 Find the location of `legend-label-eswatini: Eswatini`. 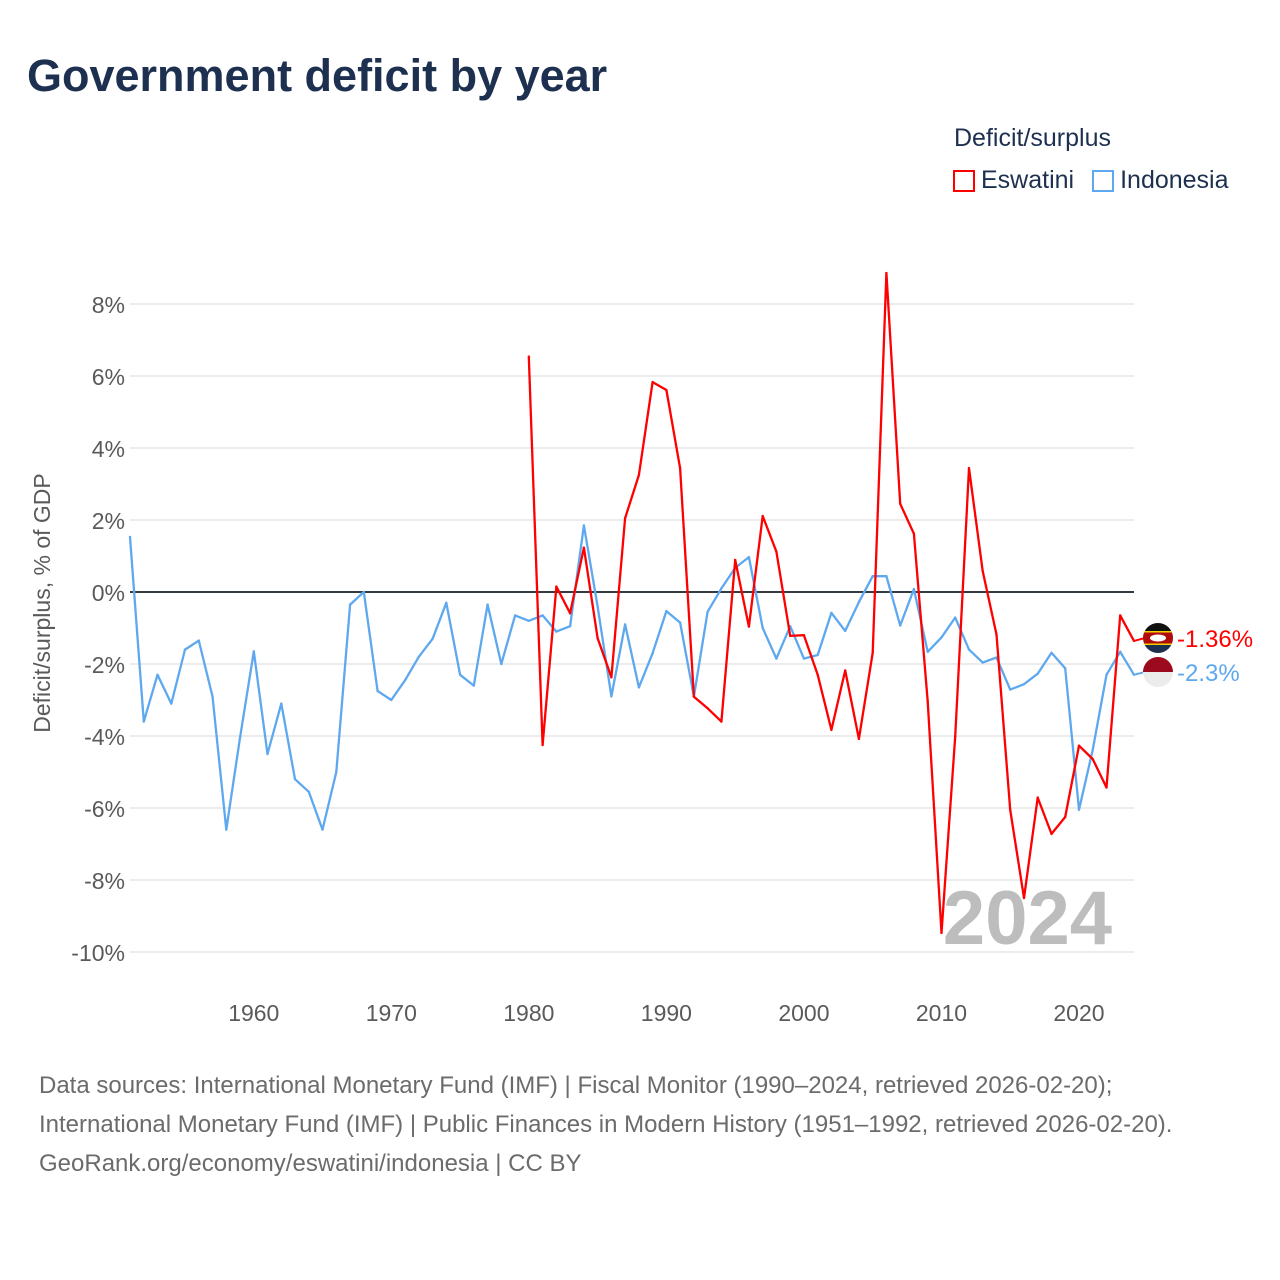

legend-label-eswatini: Eswatini is located at coordinates (1028, 180).